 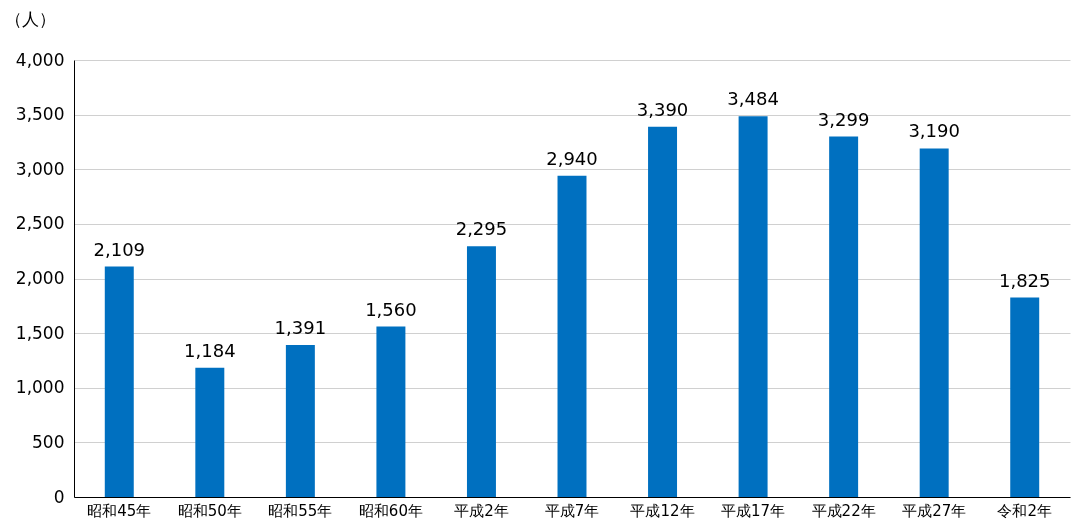 What do you see at coordinates (934, 510) in the screenshot?
I see `x-tick-label: 平成27年` at bounding box center [934, 510].